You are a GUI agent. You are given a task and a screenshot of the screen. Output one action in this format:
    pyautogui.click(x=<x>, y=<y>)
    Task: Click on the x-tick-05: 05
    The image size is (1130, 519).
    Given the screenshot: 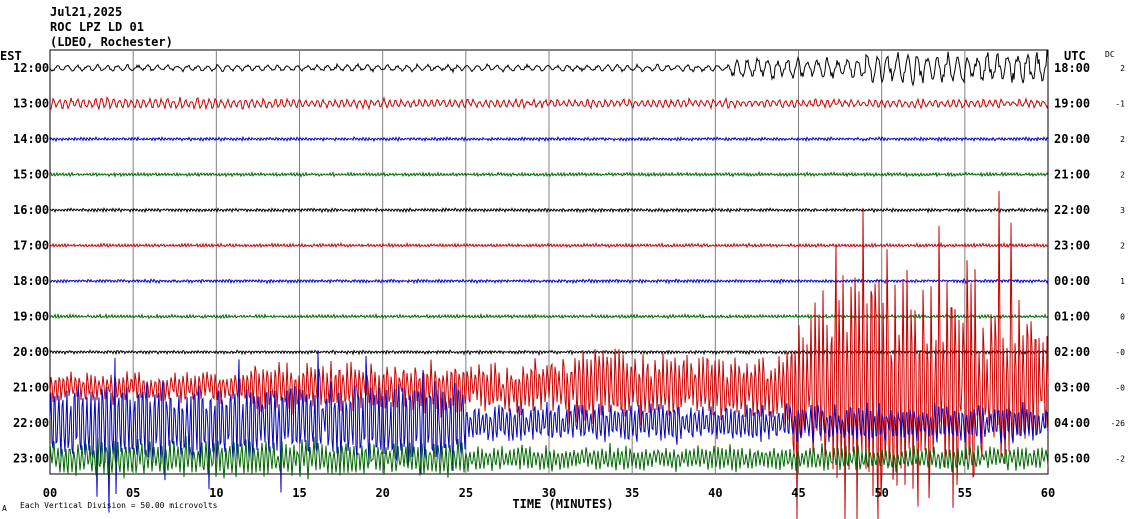 What is the action you would take?
    pyautogui.click(x=133, y=493)
    